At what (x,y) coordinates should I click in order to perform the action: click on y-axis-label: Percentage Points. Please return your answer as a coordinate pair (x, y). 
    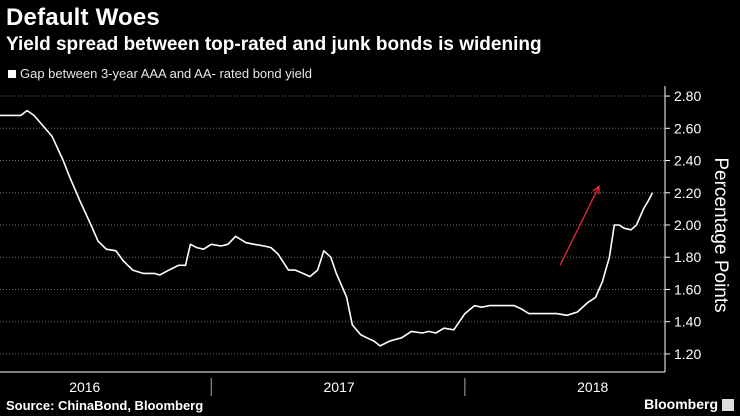
    Looking at the image, I should click on (720, 234).